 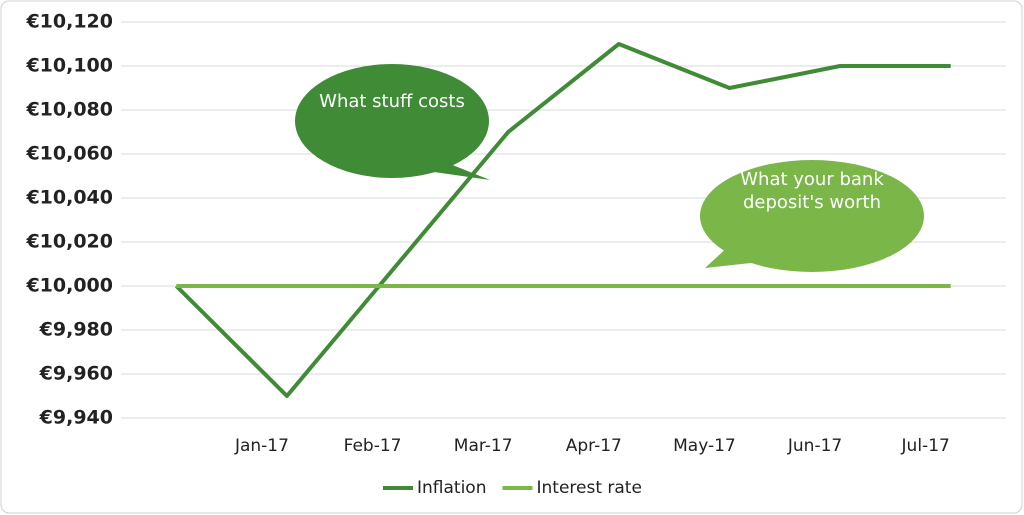 I want to click on bubble-tail, so click(x=732, y=256).